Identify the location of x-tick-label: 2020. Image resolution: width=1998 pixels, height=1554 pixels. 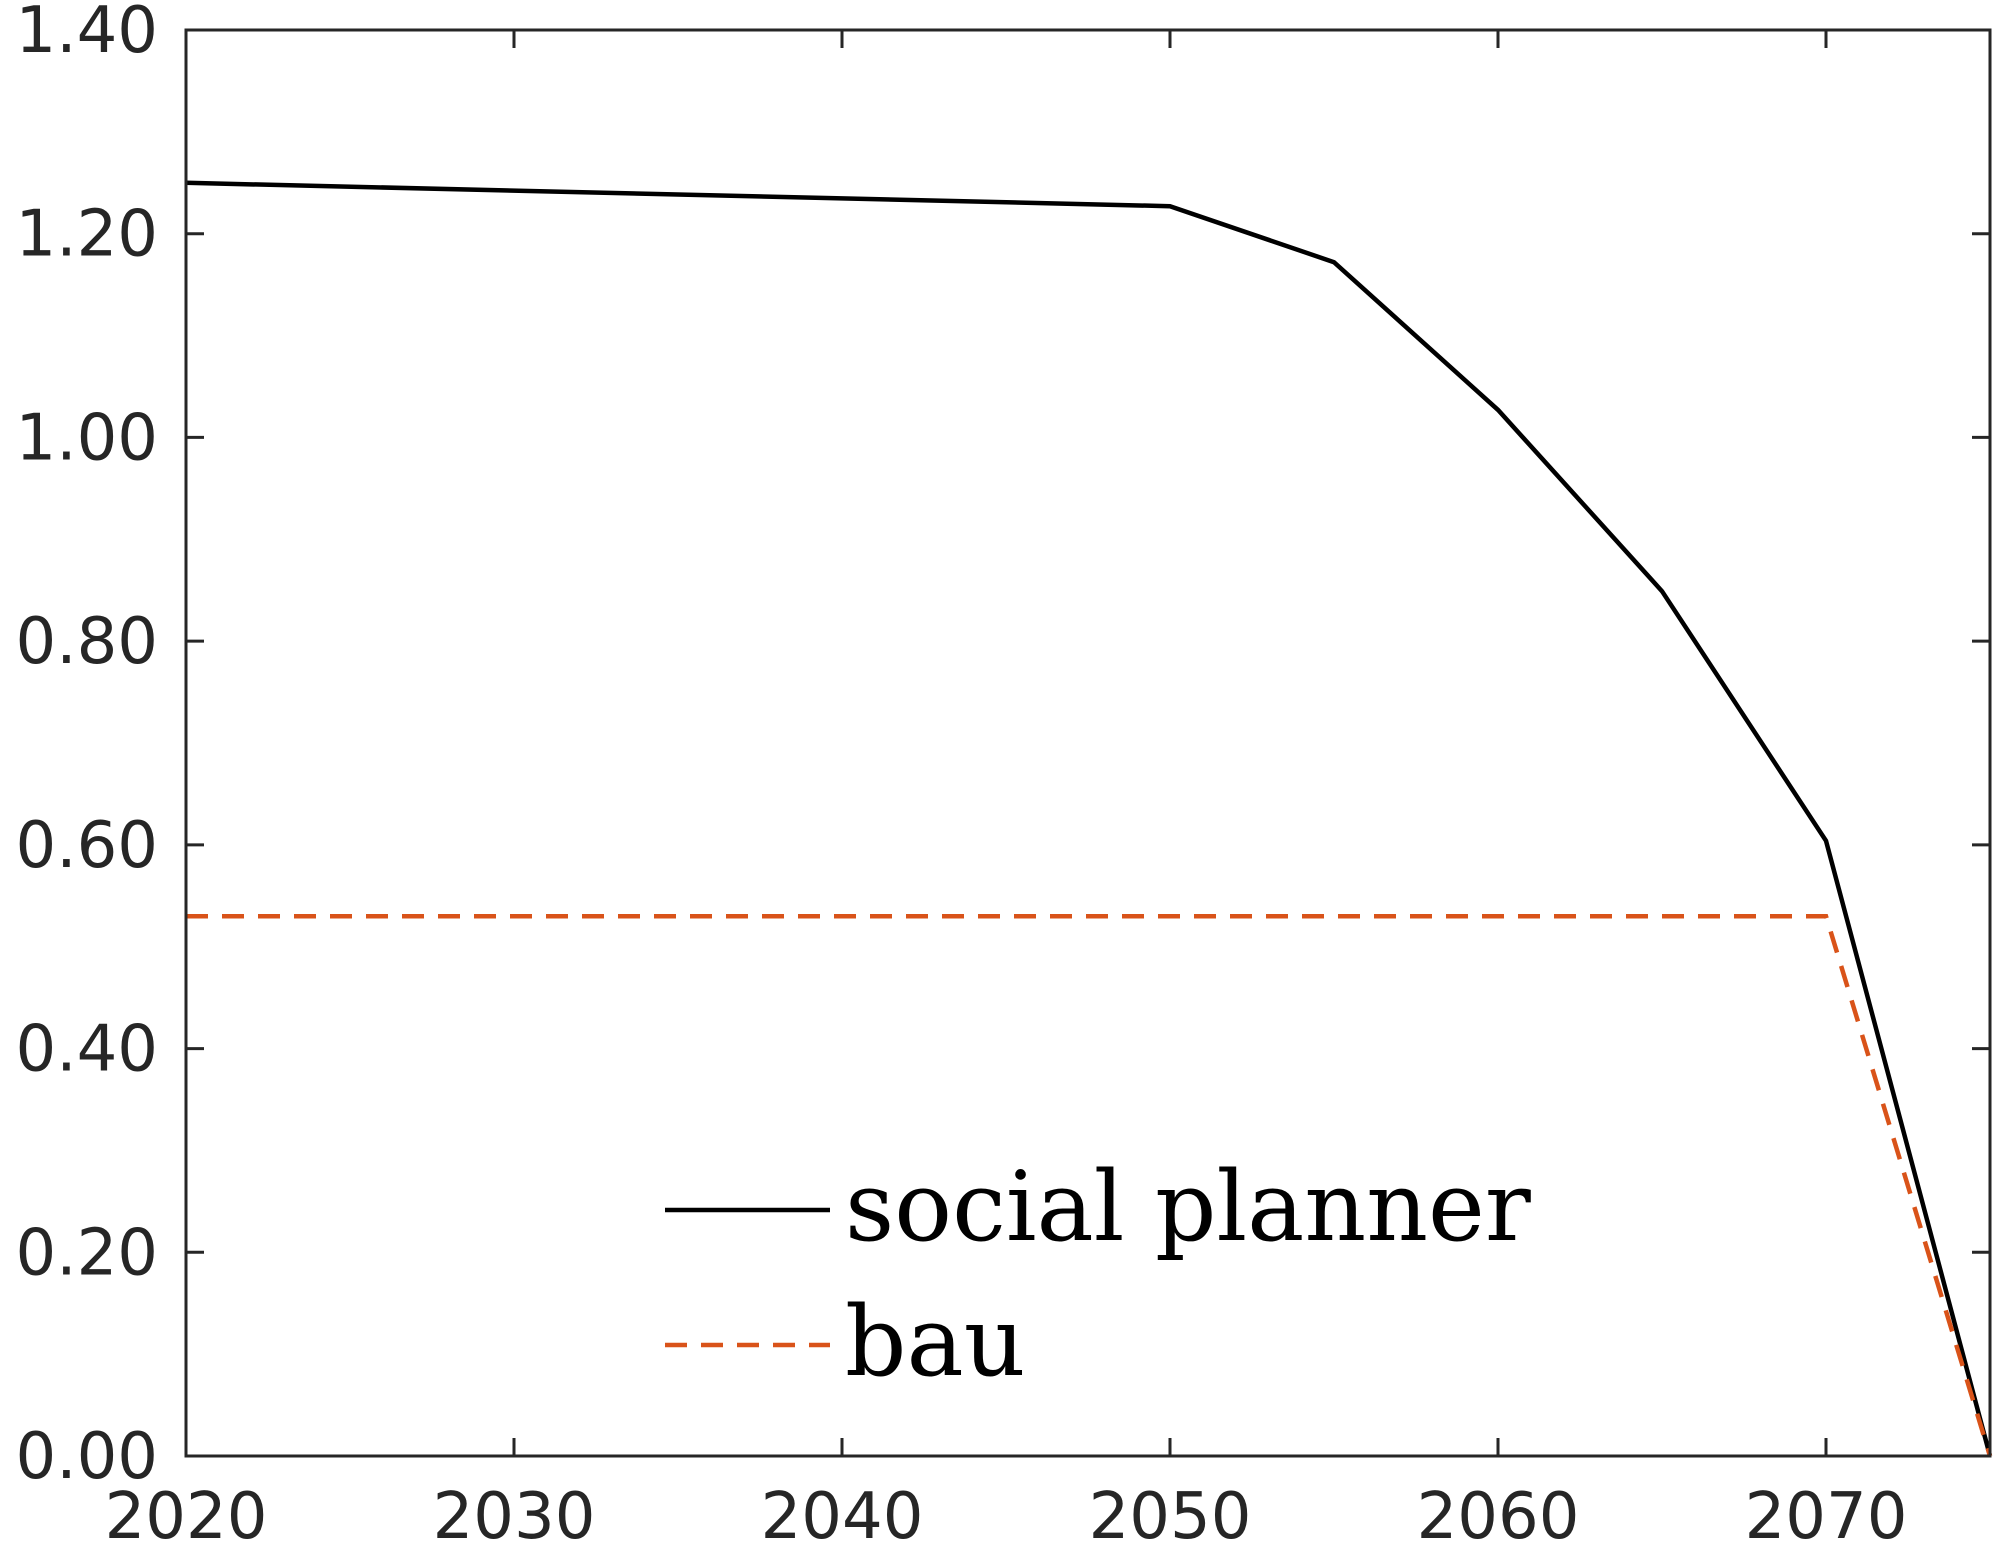
(186, 1517).